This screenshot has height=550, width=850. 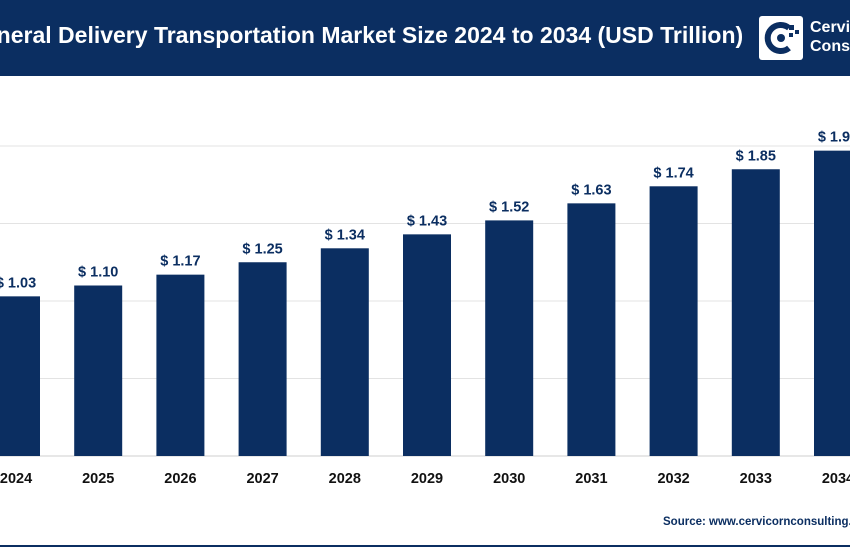 What do you see at coordinates (836, 479) in the screenshot?
I see `x-tick-label-2034: 2034` at bounding box center [836, 479].